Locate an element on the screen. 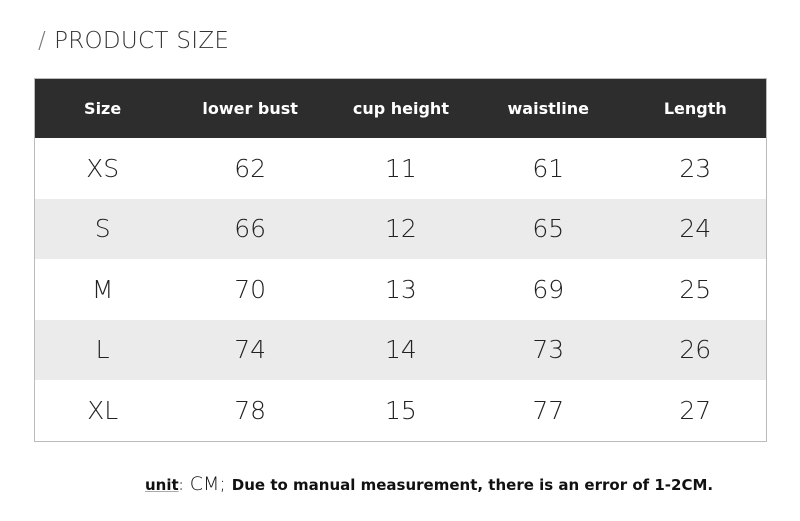  table-row: S 66 12 65 24 is located at coordinates (400, 228).